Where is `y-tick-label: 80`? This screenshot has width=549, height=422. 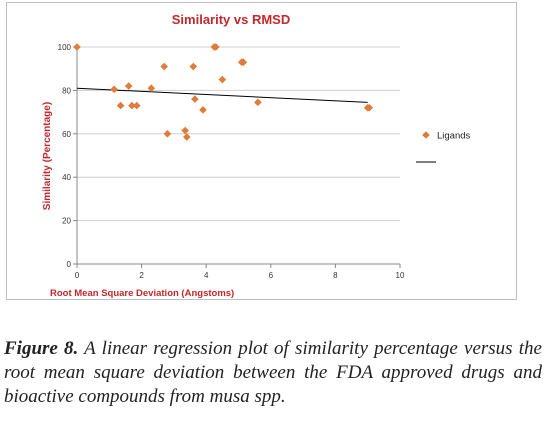
y-tick-label: 80 is located at coordinates (66, 90).